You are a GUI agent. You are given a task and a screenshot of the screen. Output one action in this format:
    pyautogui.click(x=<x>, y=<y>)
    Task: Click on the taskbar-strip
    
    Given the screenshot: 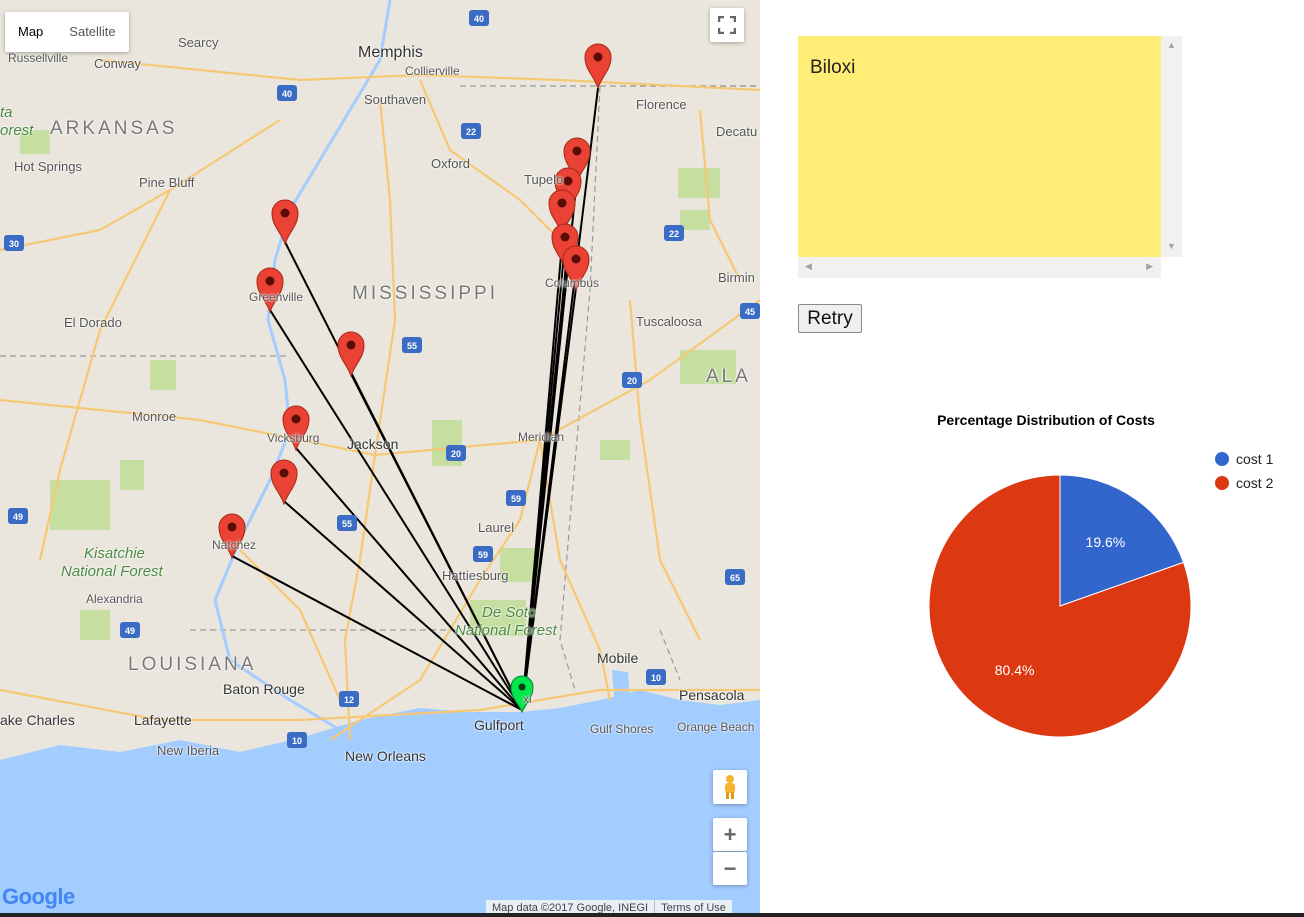 What is the action you would take?
    pyautogui.click(x=652, y=915)
    